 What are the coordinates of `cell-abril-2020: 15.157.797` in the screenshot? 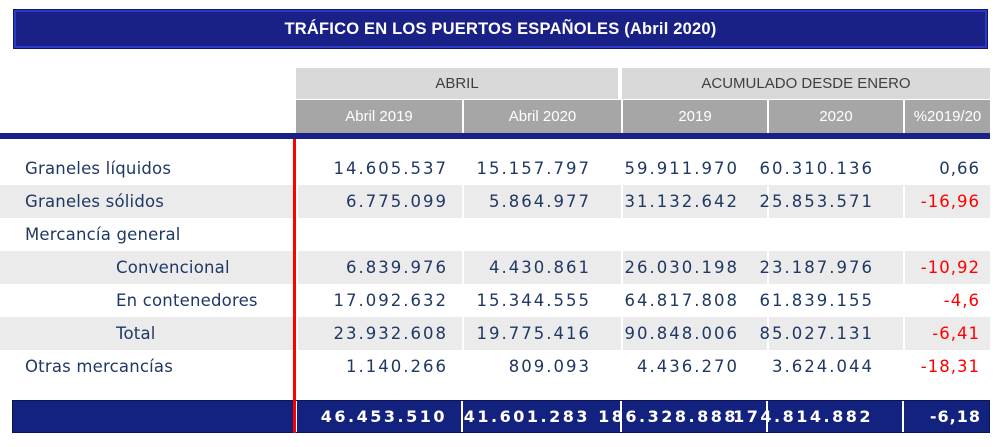 It's located at (541, 168).